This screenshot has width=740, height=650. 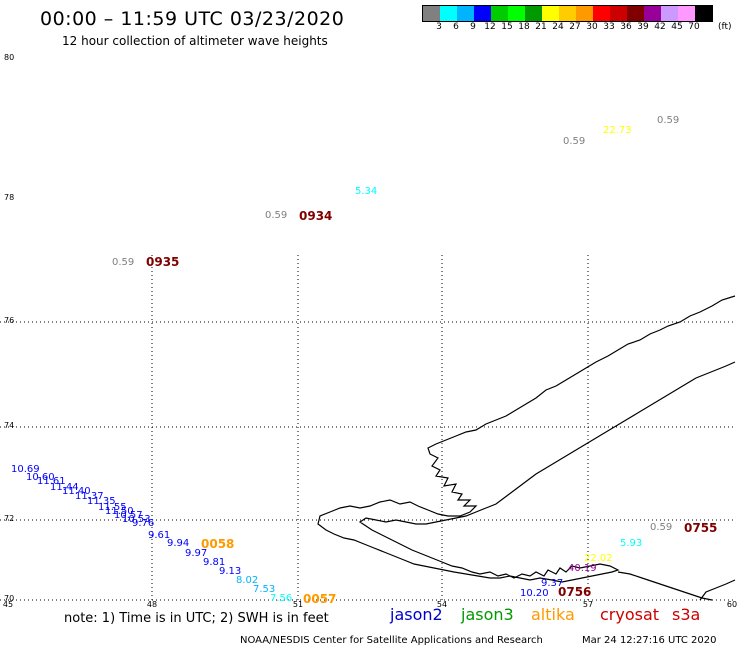 I want to click on pass-time-label: 0755, so click(x=701, y=528).